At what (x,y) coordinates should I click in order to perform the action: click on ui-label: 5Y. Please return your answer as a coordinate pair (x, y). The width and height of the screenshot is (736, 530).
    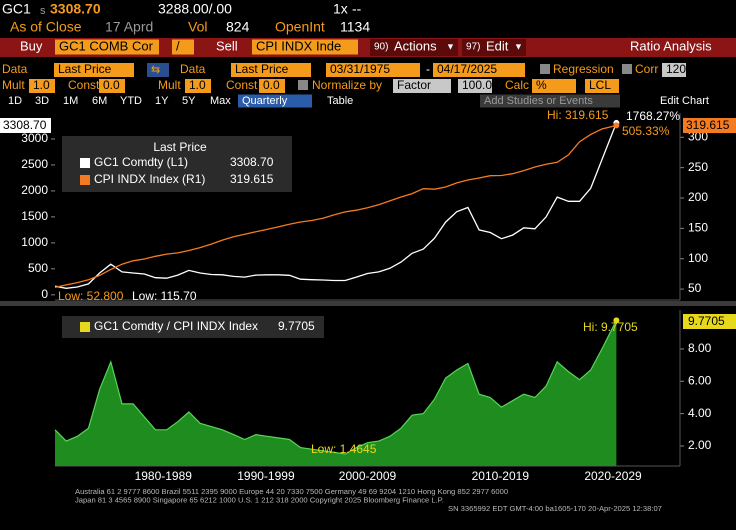
    Looking at the image, I should click on (189, 101).